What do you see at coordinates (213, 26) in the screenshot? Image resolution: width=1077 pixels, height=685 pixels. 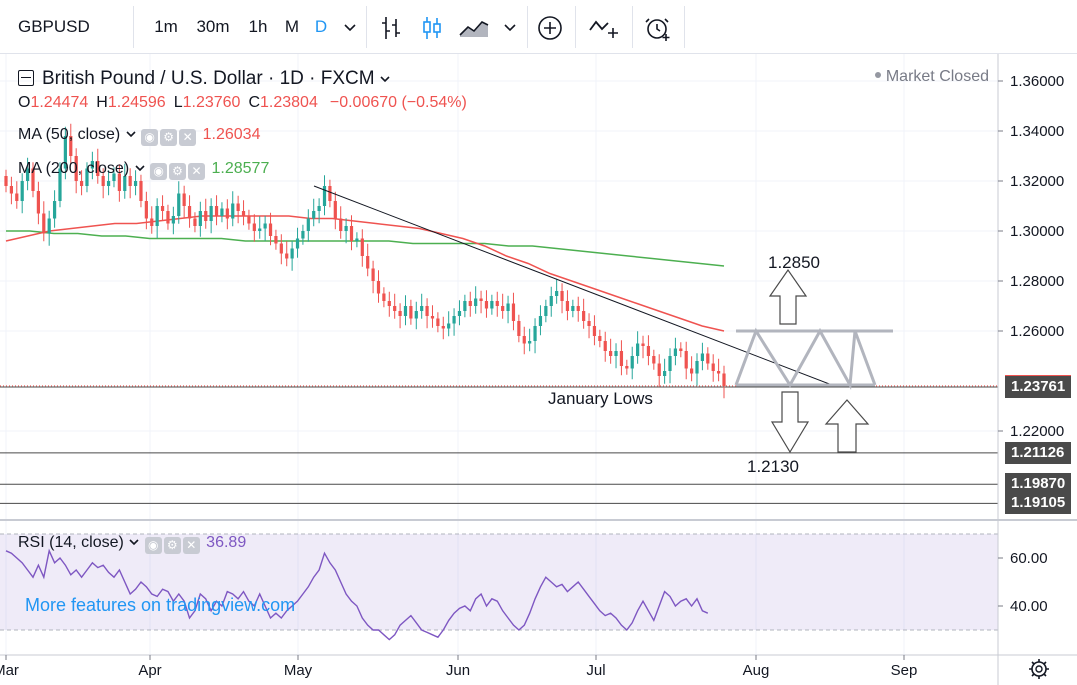 I see `interval-30m-button: 30m` at bounding box center [213, 26].